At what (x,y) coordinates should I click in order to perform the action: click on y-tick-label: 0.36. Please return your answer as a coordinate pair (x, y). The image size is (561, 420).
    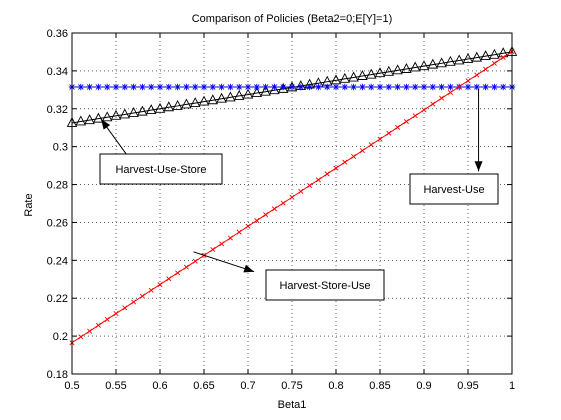
    Looking at the image, I should click on (57, 34).